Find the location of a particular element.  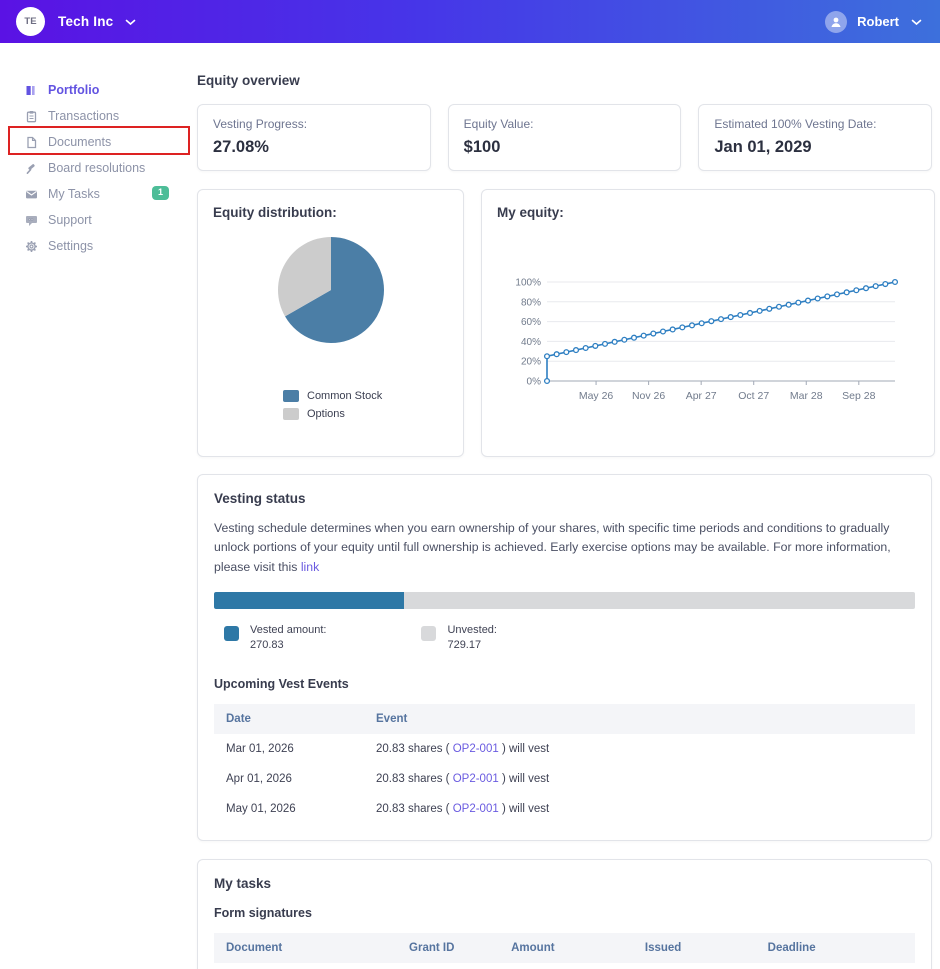

svg-text: 0% is located at coordinates (534, 382).